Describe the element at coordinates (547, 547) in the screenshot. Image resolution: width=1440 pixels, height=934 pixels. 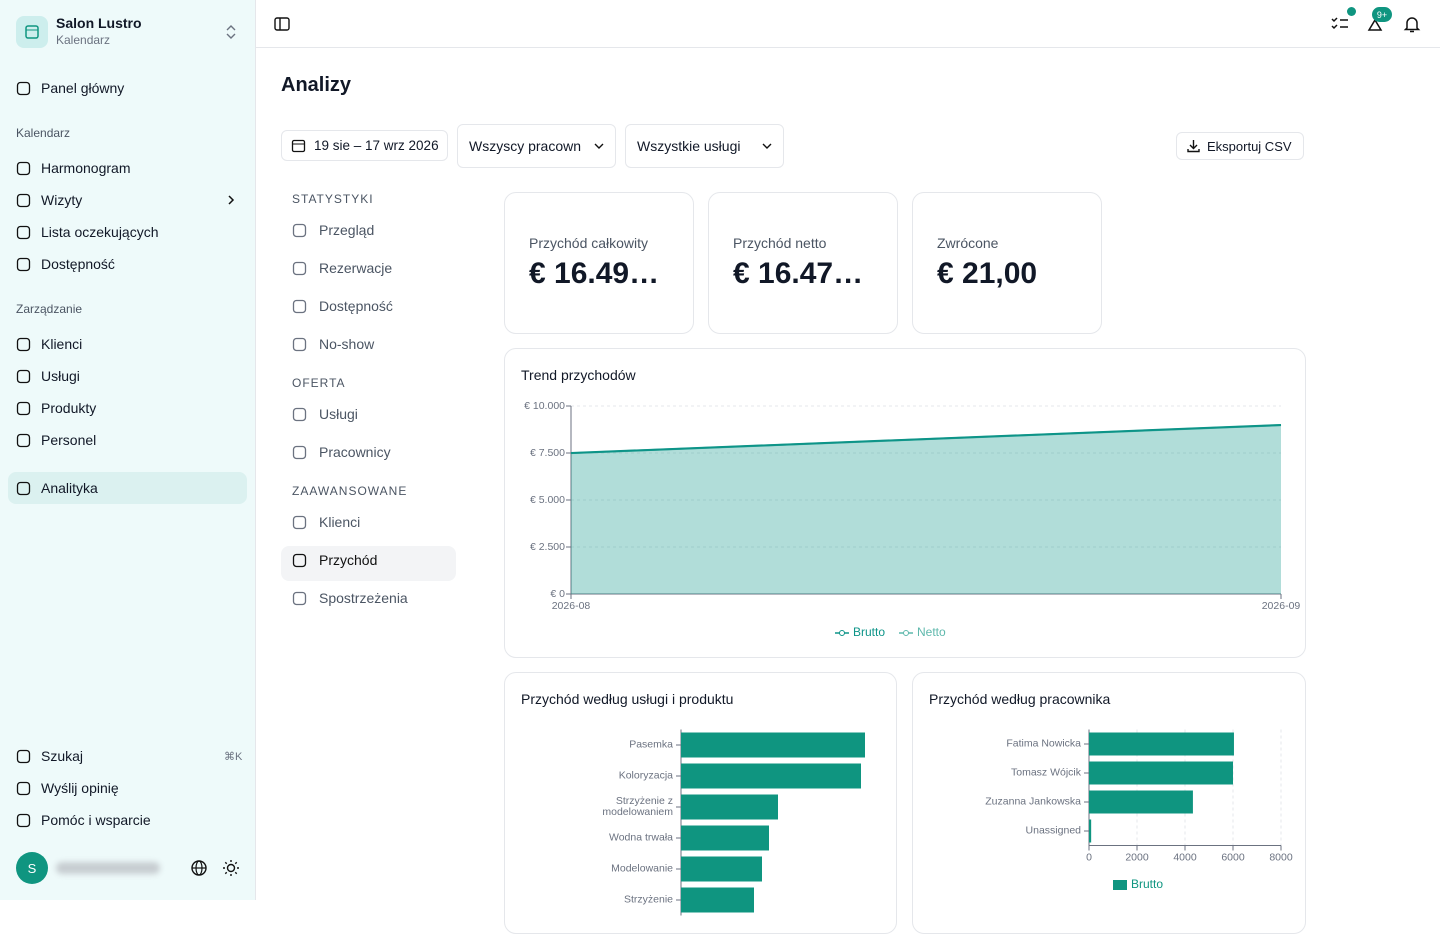
I see `y-tick-label: € 2.500` at that location.